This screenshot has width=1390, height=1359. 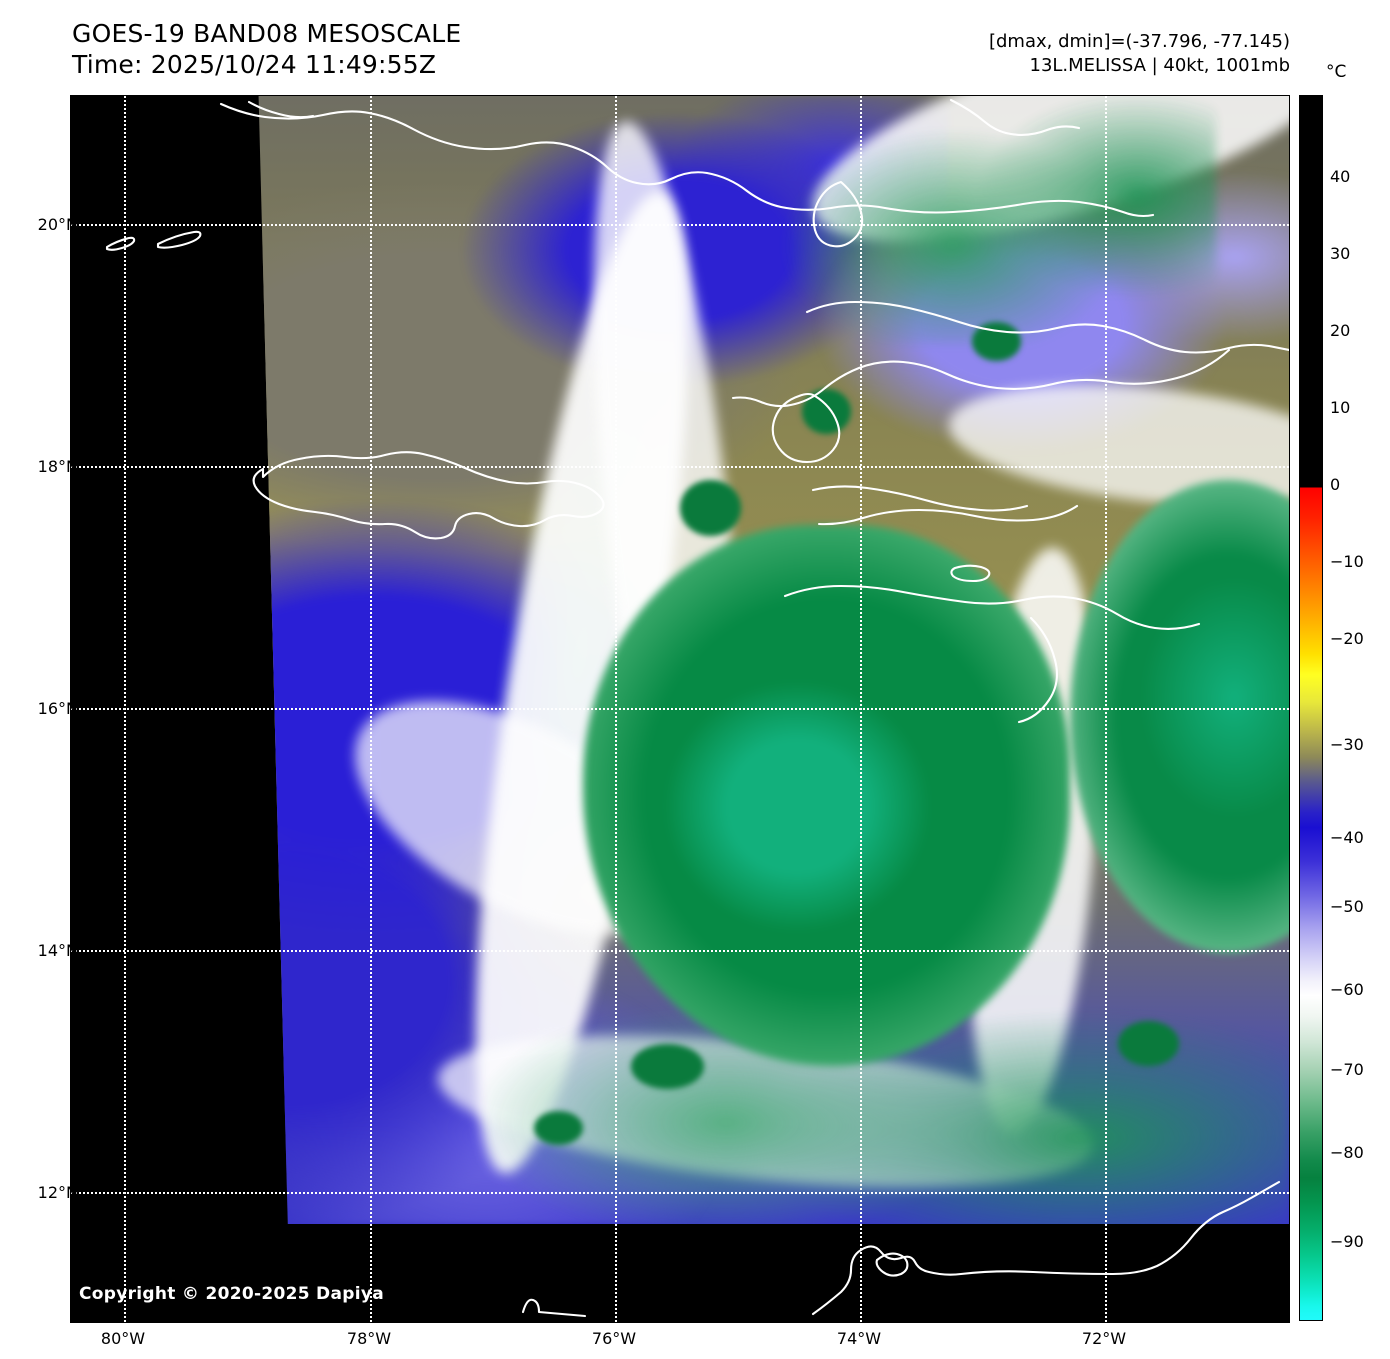 I want to click on colorbar-tick-10: 10, so click(x=1340, y=407).